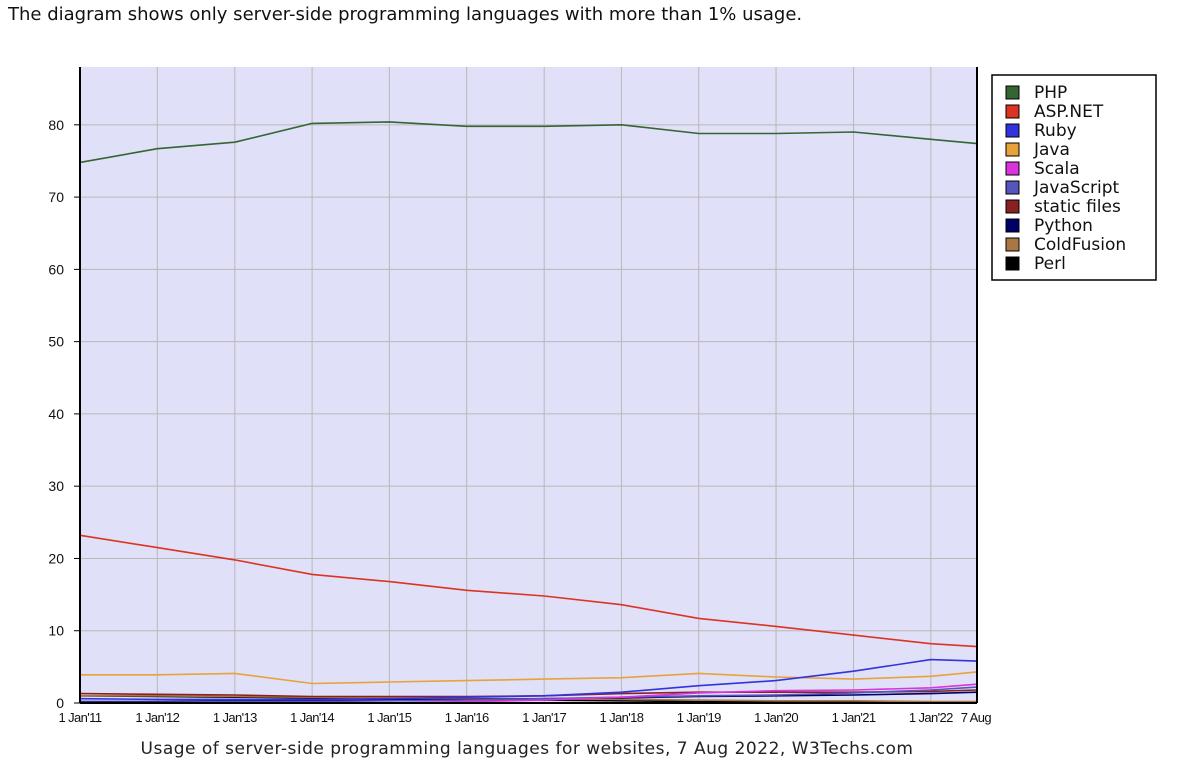 The width and height of the screenshot is (1200, 775). What do you see at coordinates (1080, 245) in the screenshot?
I see `legend-label-coldfusion: ColdFusion` at bounding box center [1080, 245].